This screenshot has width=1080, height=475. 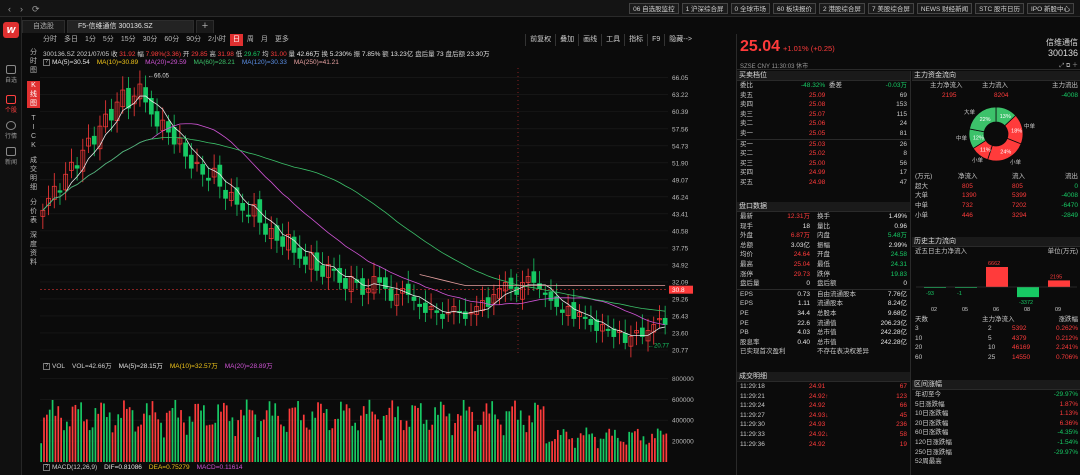 I want to click on quick-link: 7 美股综合屏, so click(x=890, y=8).